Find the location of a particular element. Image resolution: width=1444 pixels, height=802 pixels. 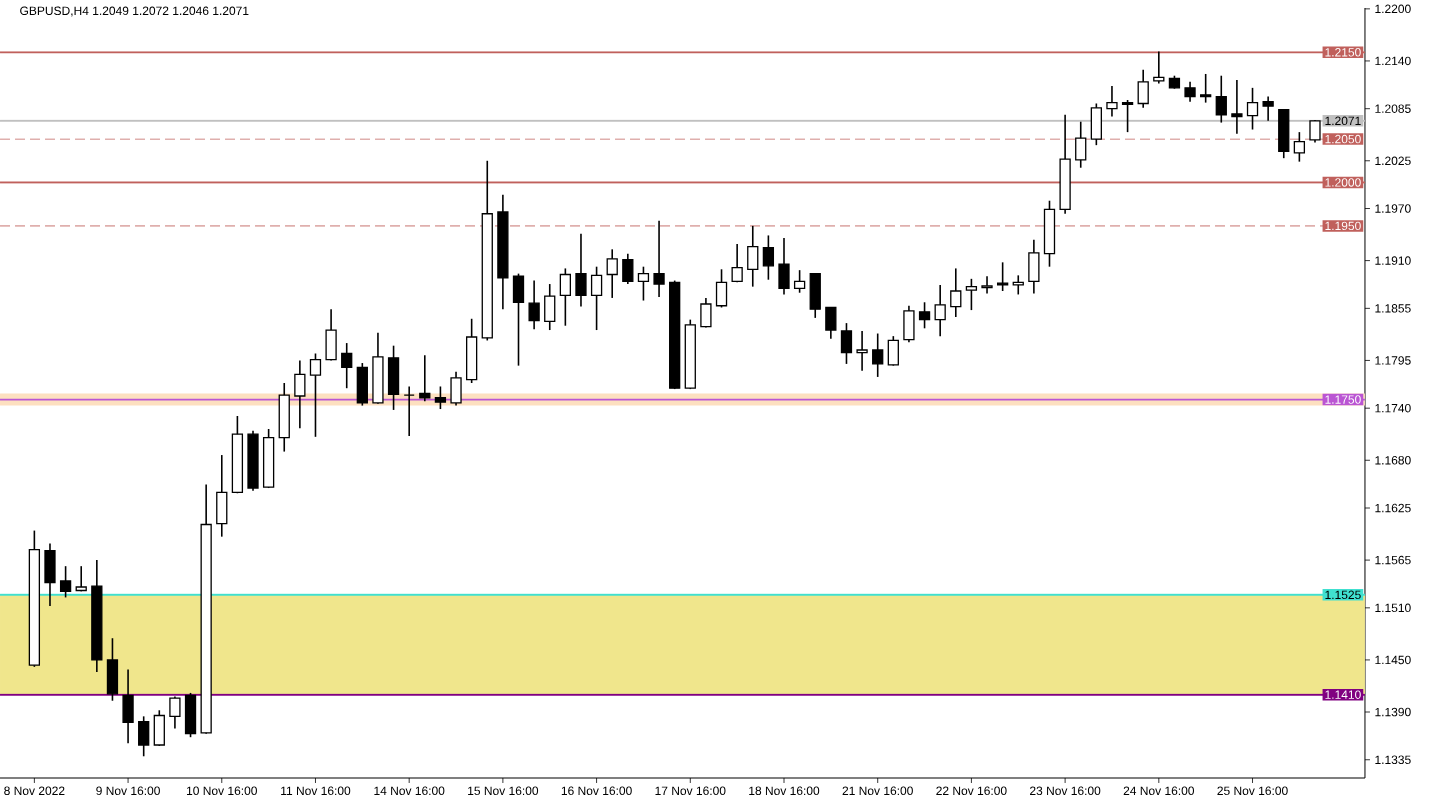

y-tick-label: 1.1565 is located at coordinates (1393, 560).